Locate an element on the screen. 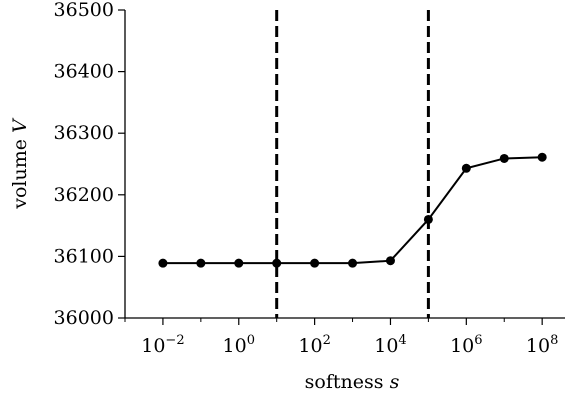 Image resolution: width=580 pixels, height=393 pixels. y-axis-title: volume V is located at coordinates (20, 163).